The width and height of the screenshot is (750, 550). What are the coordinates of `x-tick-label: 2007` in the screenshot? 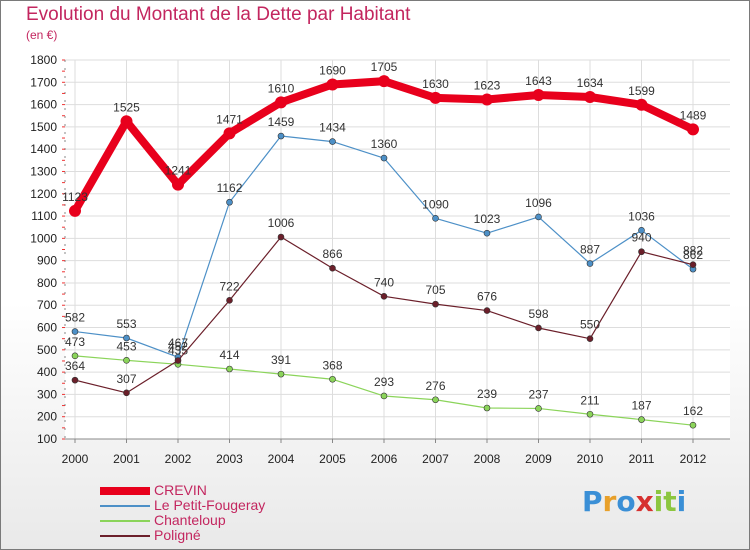 It's located at (435, 459).